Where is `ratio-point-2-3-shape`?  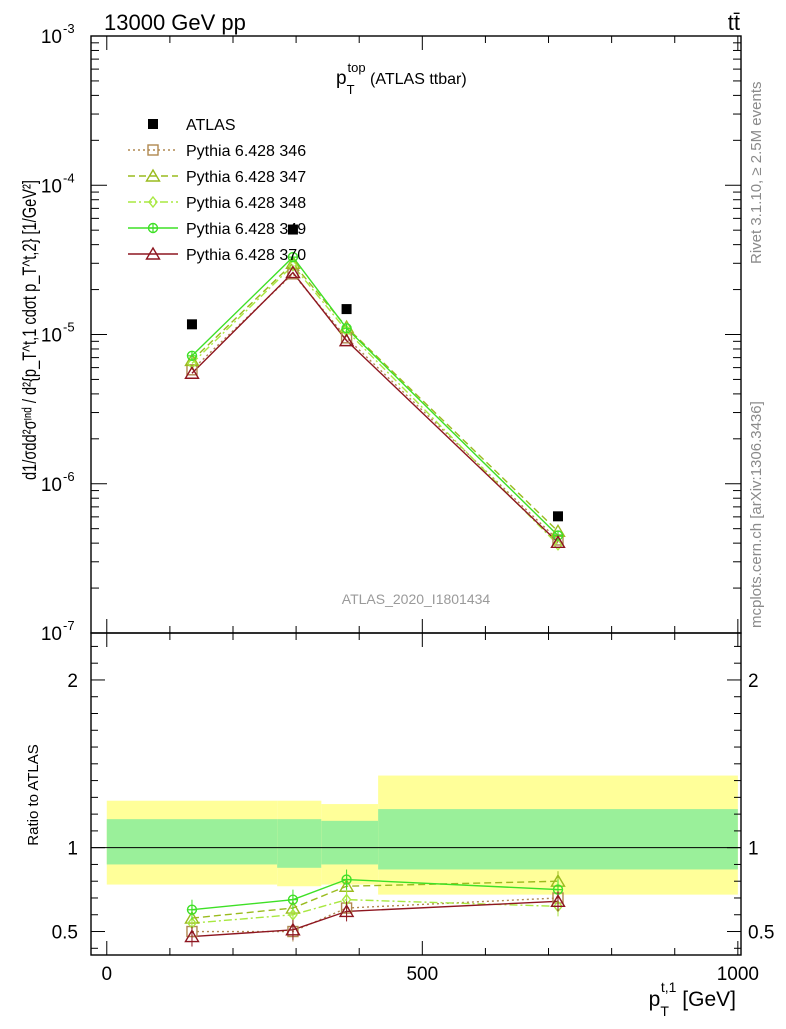
ratio-point-2-3-shape is located at coordinates (558, 906).